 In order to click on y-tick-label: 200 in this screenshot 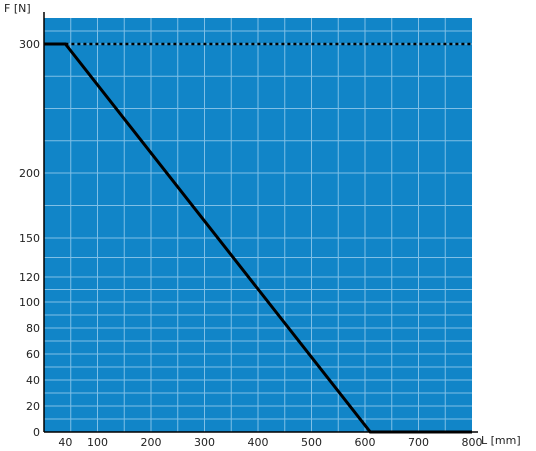, I will do `click(29, 173)`.